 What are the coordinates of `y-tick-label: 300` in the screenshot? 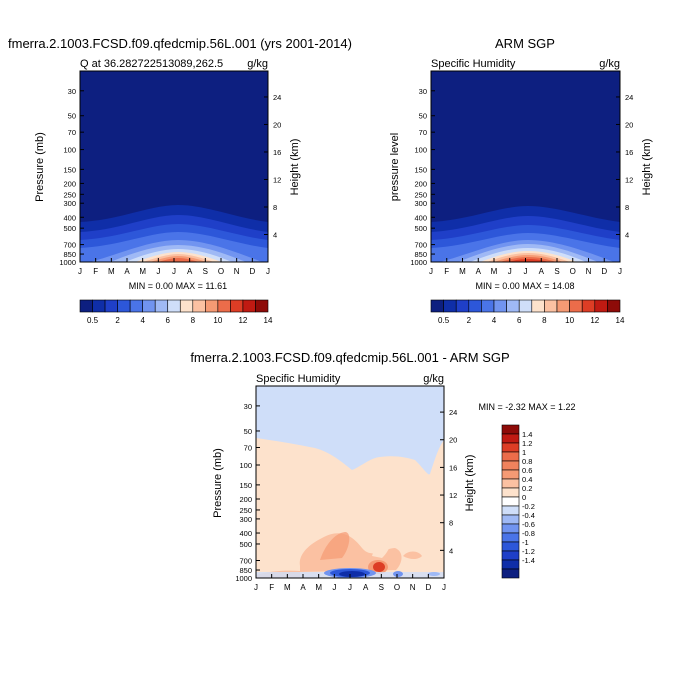 It's located at (245, 519).